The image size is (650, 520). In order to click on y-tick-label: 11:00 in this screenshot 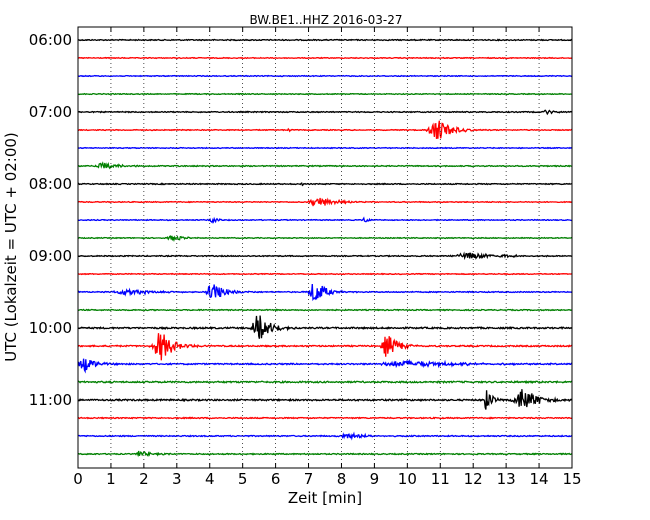, I will do `click(50, 400)`.